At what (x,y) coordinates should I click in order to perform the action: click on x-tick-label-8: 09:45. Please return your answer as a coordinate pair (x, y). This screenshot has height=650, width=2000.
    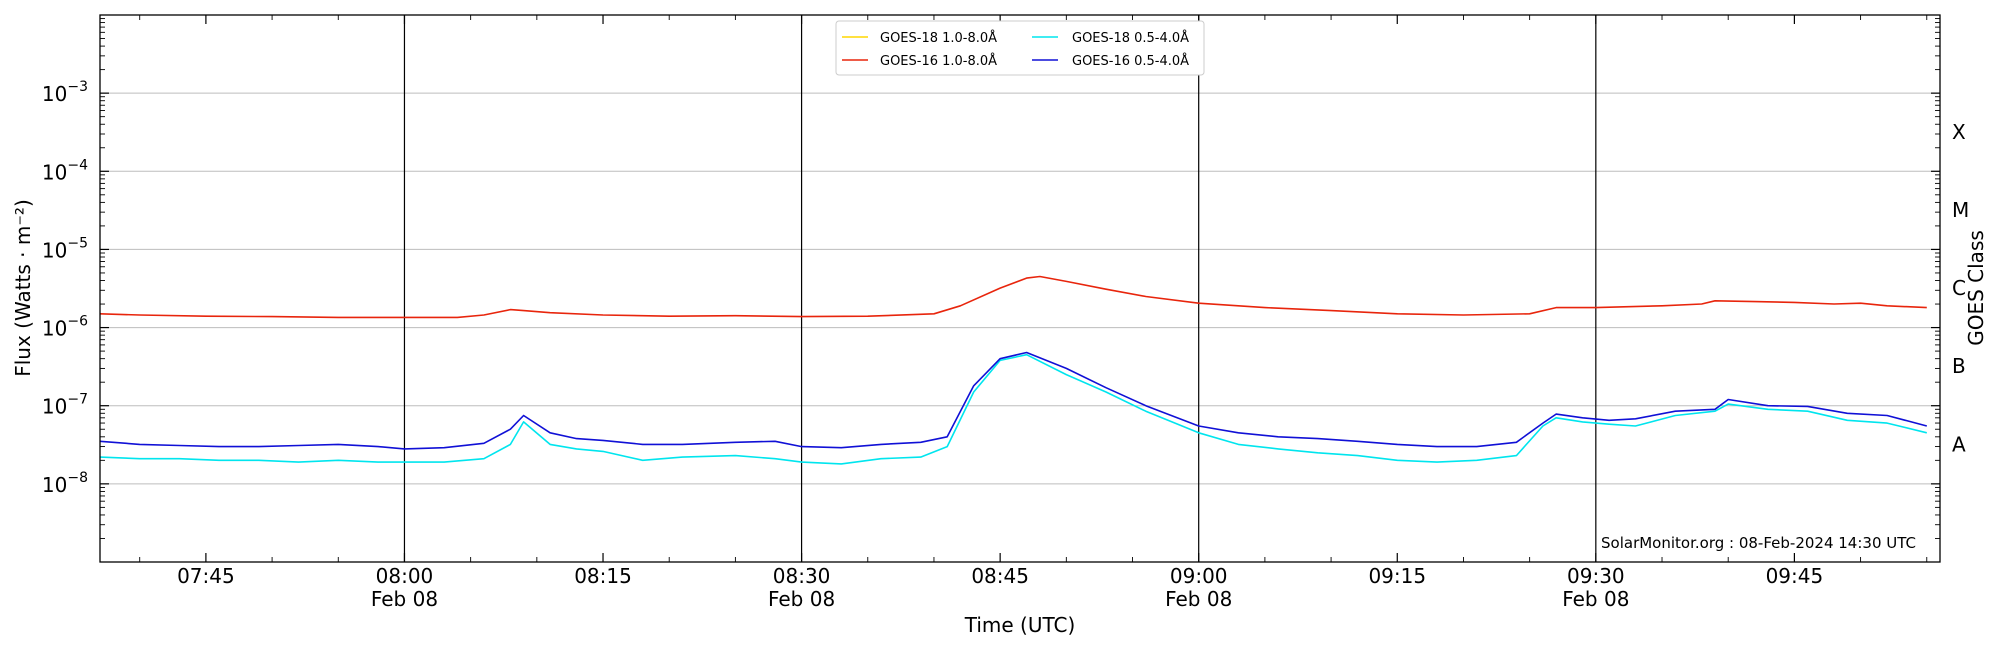
    Looking at the image, I should click on (1795, 576).